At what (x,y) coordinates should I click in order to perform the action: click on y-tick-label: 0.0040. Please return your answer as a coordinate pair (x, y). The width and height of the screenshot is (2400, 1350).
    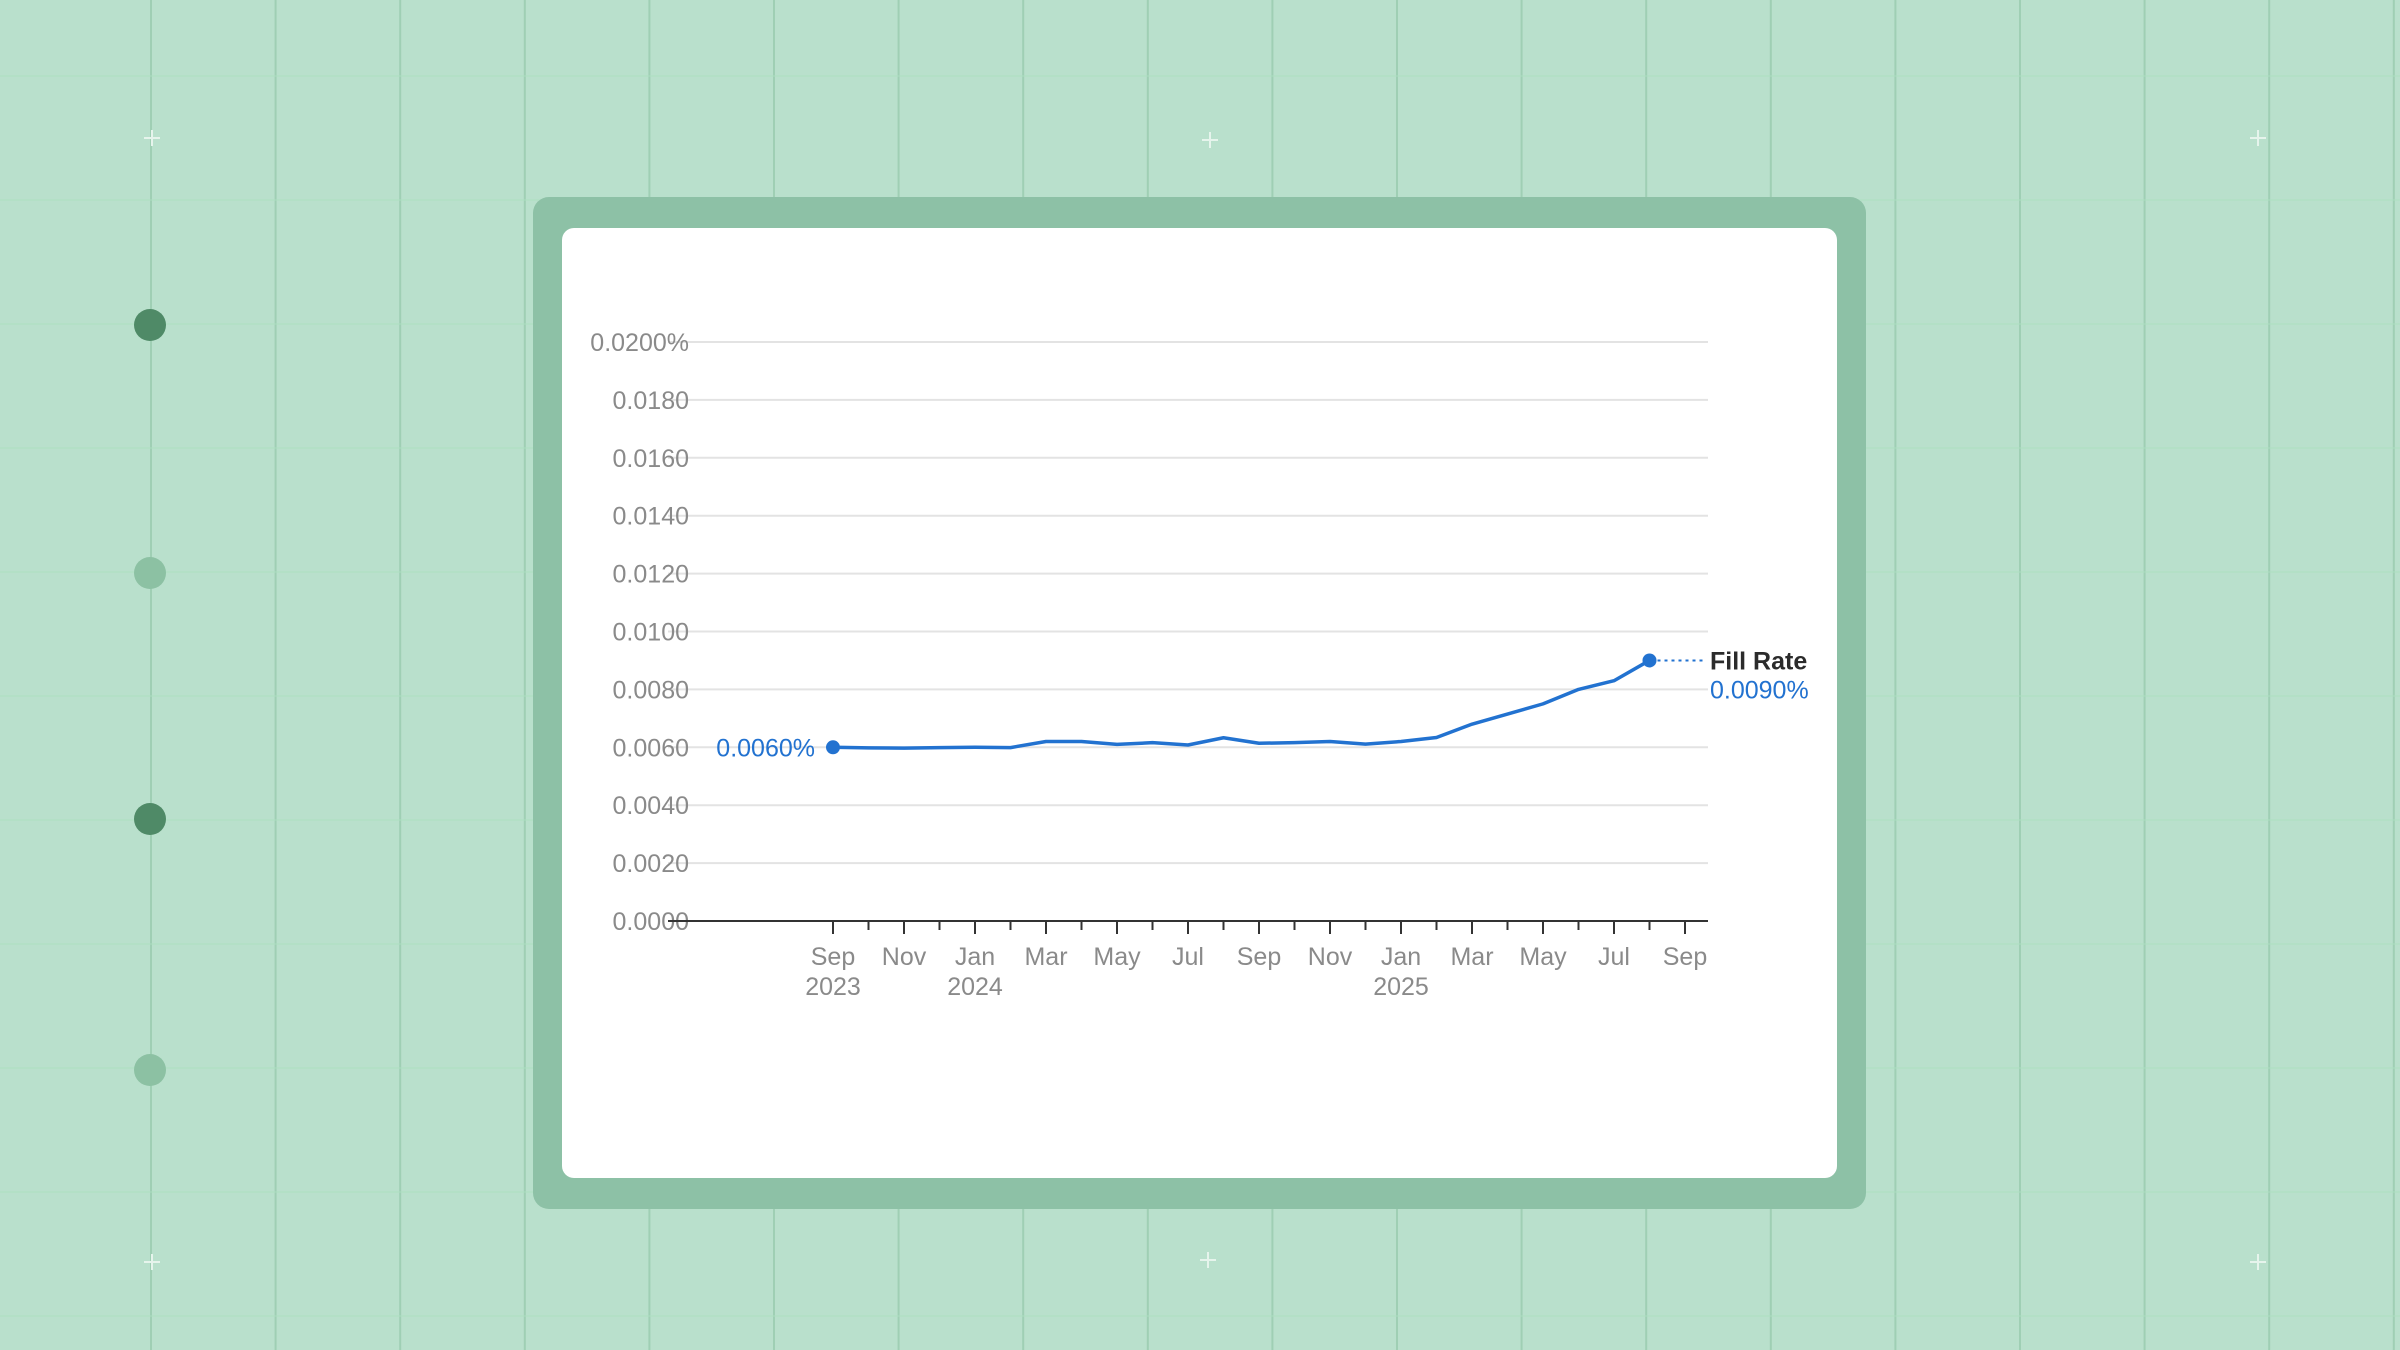
    Looking at the image, I should click on (651, 806).